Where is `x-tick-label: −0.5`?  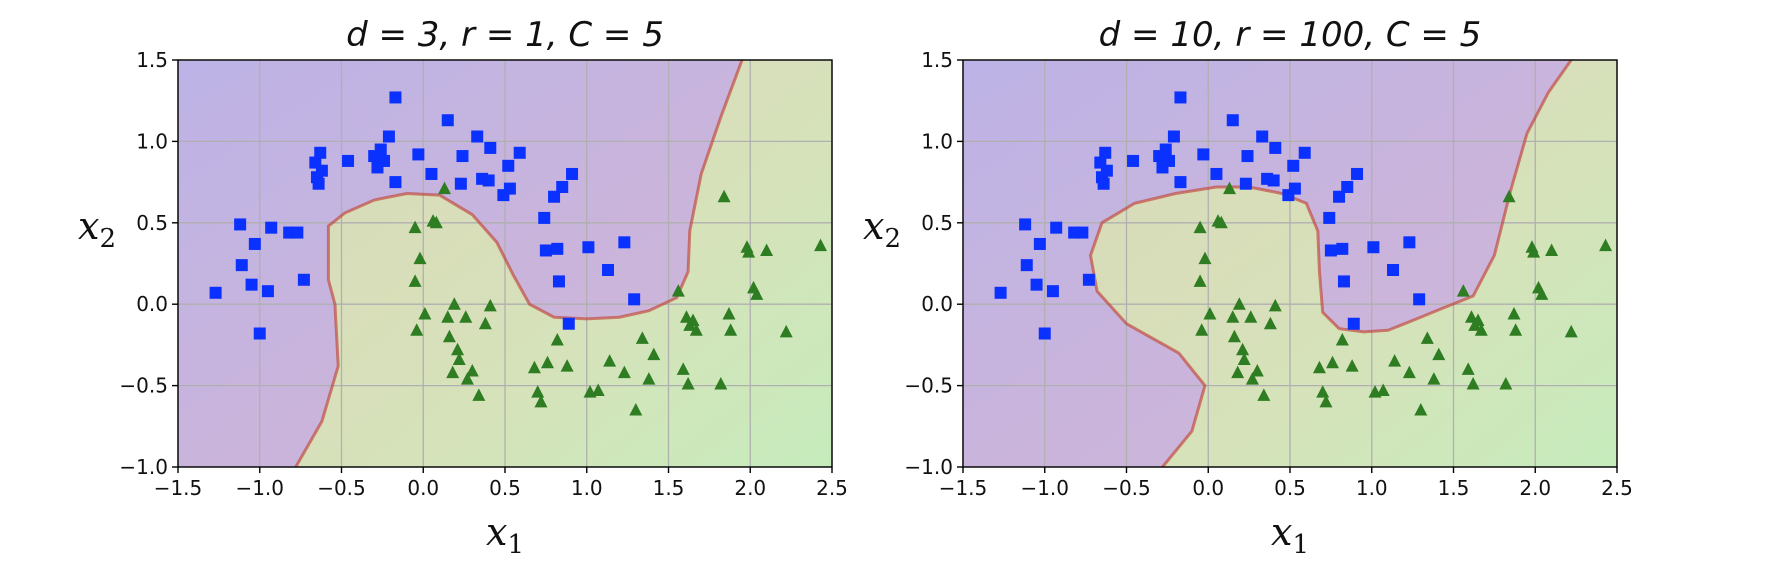 x-tick-label: −0.5 is located at coordinates (341, 488).